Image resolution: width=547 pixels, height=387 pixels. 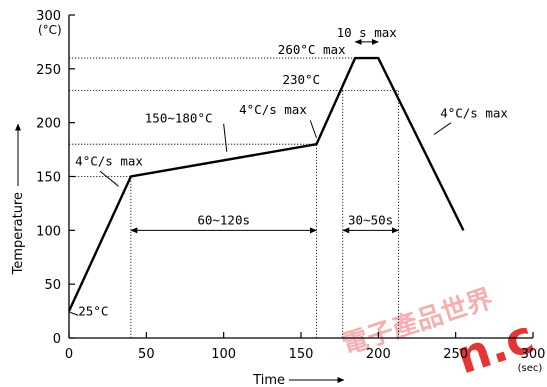 I want to click on y-axis-title: Temperature, so click(x=18, y=233).